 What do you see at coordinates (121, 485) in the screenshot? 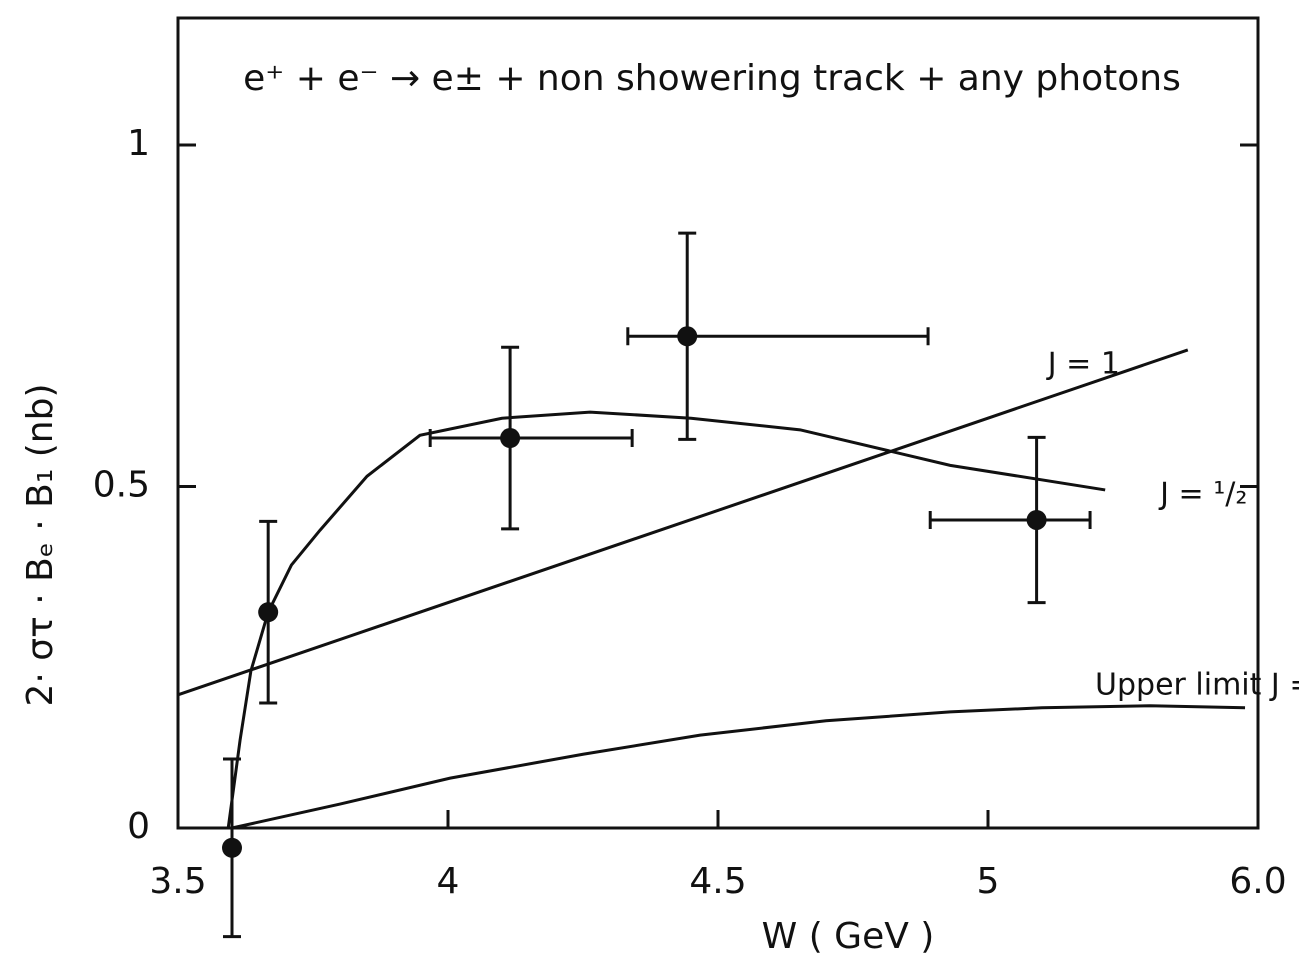
I see `y-tick-label: 0.5` at bounding box center [121, 485].